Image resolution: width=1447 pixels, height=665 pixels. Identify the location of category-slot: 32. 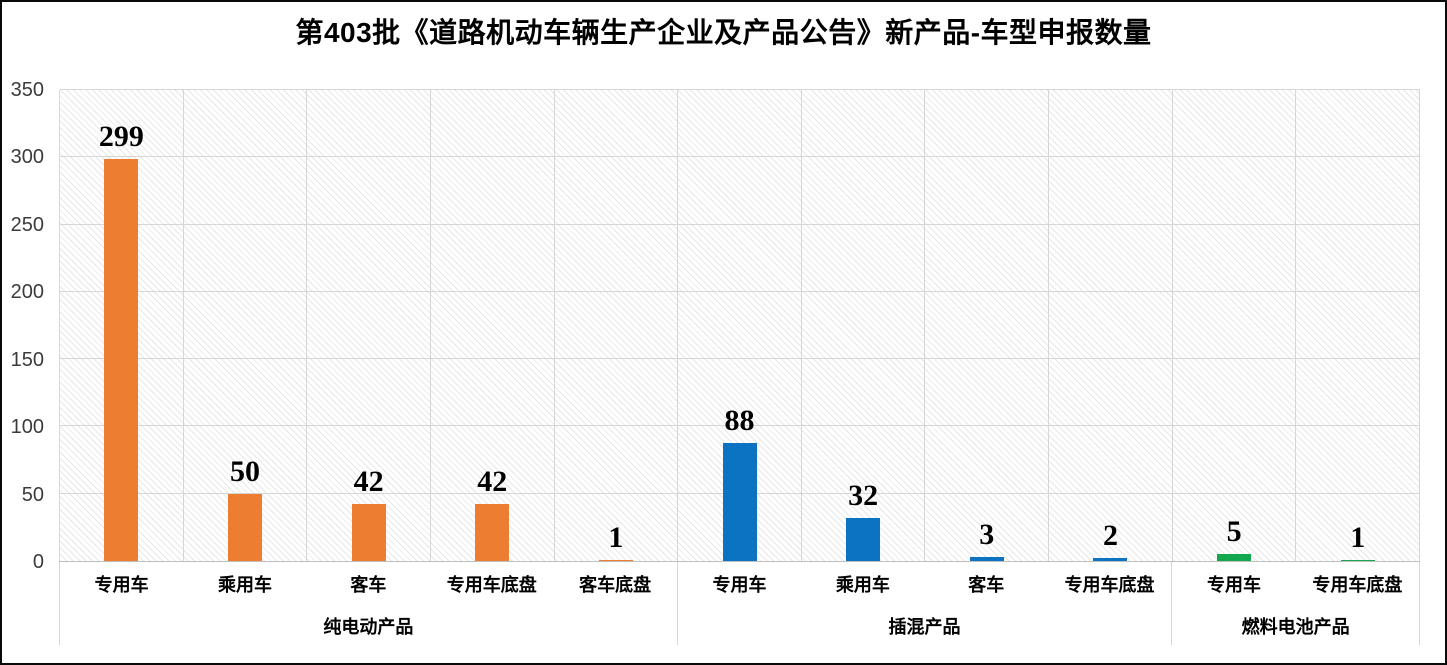
(864, 325).